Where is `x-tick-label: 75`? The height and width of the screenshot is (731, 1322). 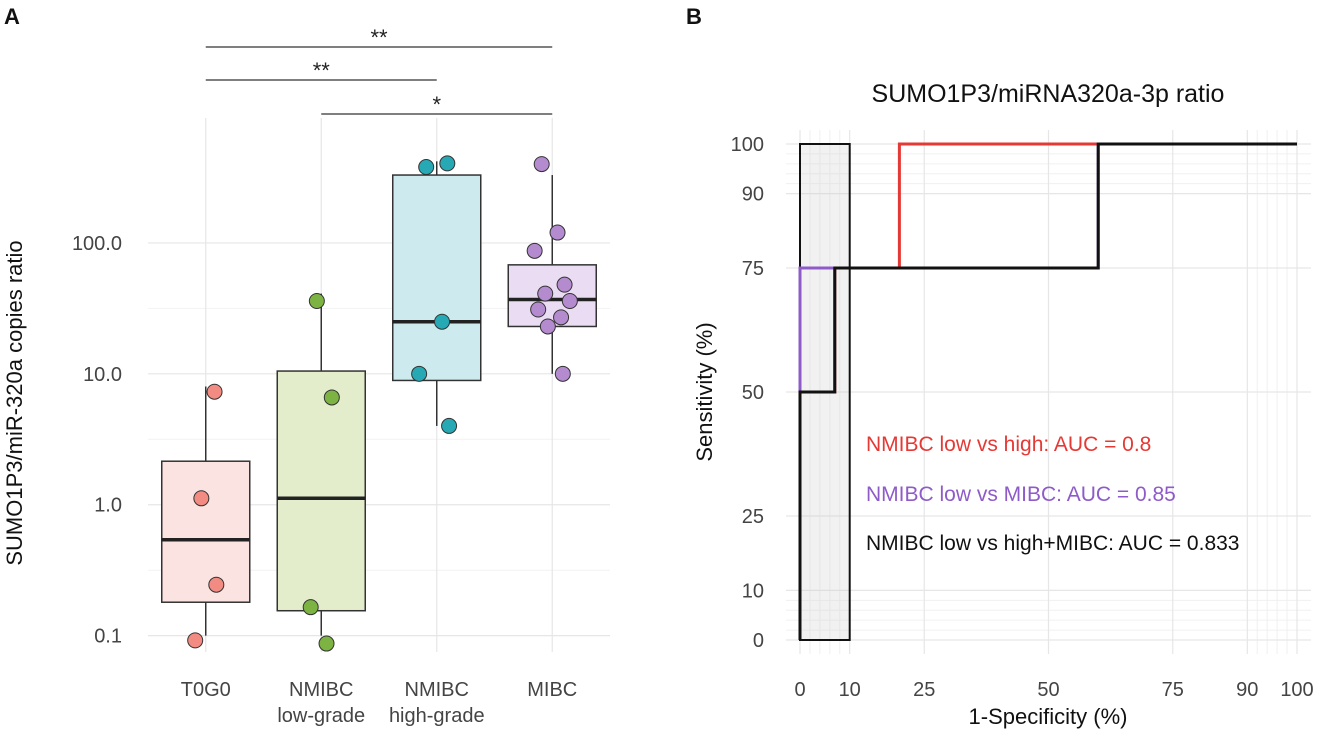
x-tick-label: 75 is located at coordinates (1173, 690).